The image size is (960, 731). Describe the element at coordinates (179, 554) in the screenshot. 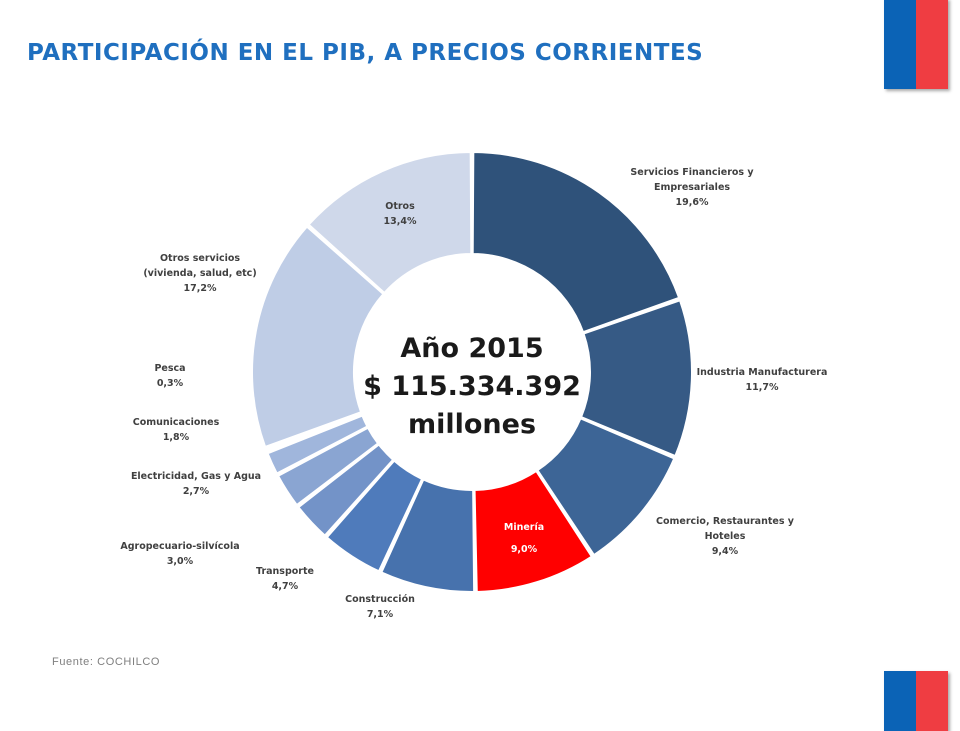

I see `label-agropecuario-silvicola: Agropecuario-silvícola 3,0%` at that location.